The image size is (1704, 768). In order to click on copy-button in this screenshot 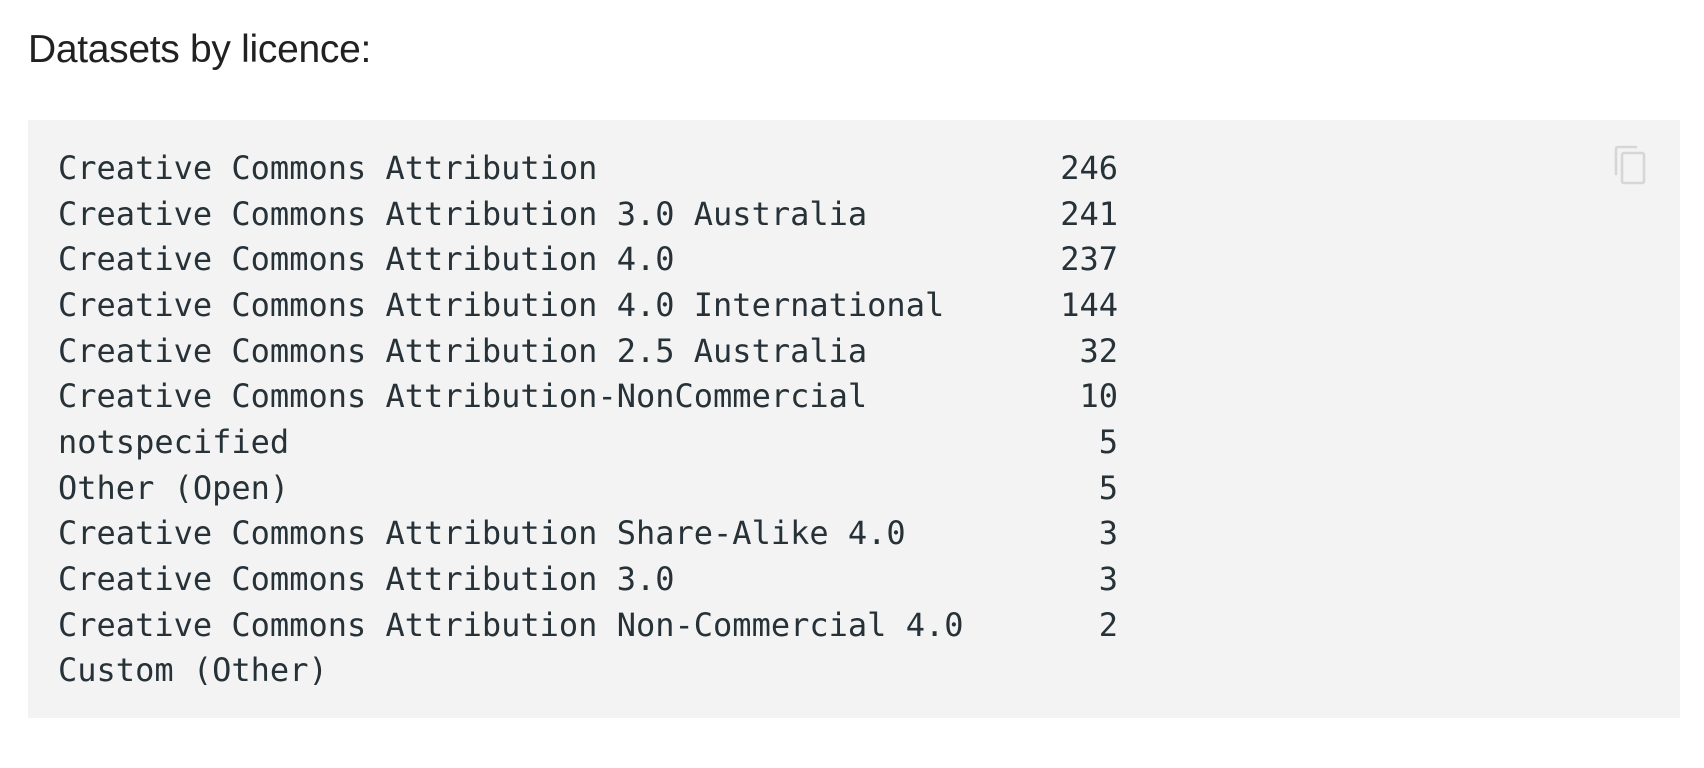, I will do `click(1631, 165)`.